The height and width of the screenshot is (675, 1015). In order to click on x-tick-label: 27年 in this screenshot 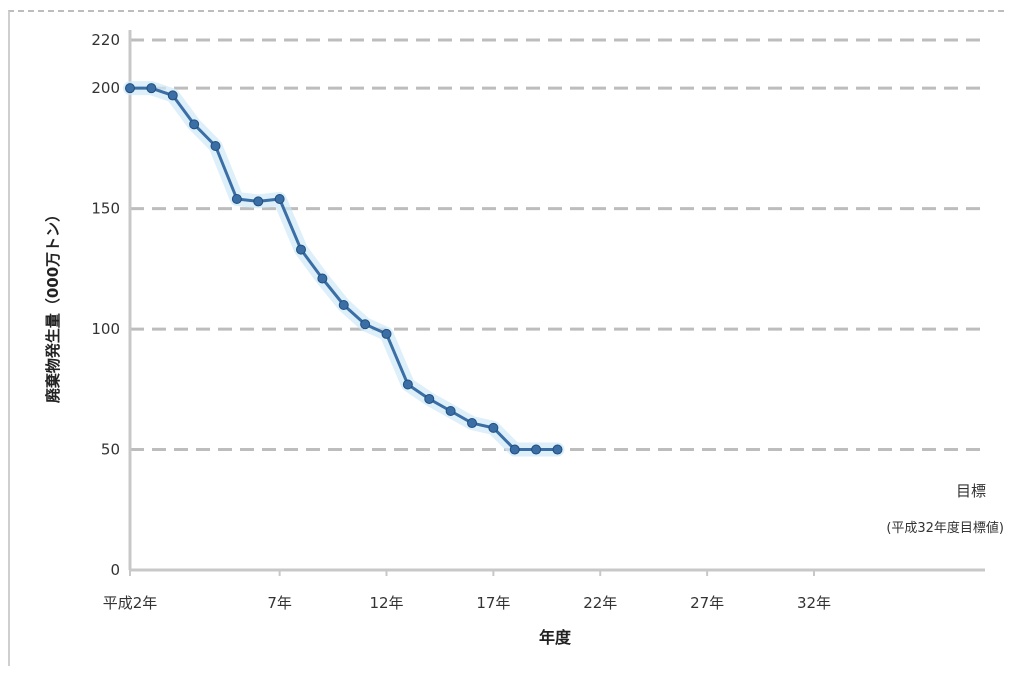, I will do `click(707, 603)`.